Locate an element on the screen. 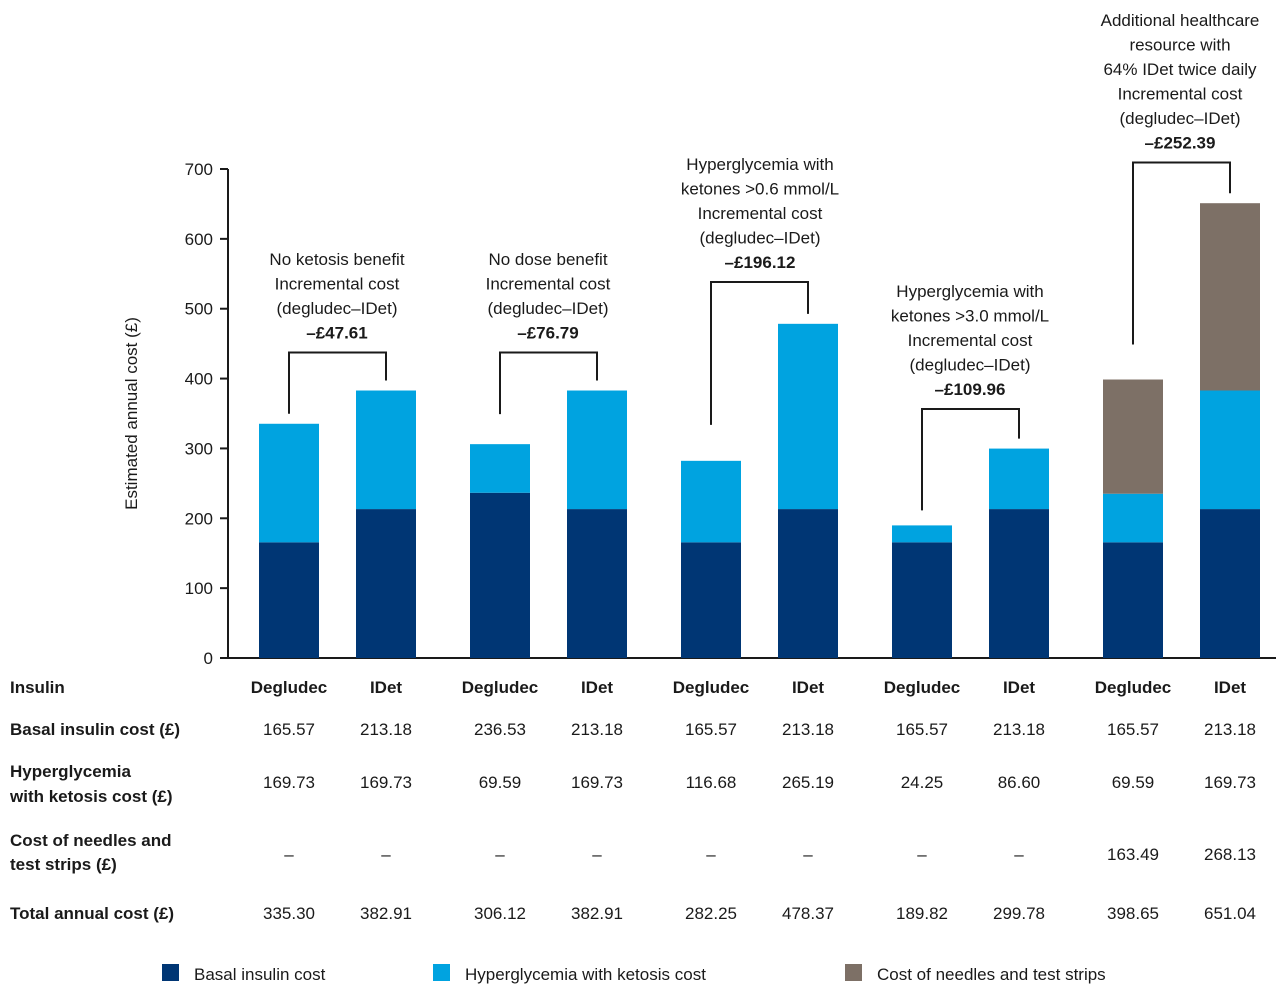 Image resolution: width=1276 pixels, height=985 pixels. legend-label: Cost of needles and test strips is located at coordinates (991, 974).